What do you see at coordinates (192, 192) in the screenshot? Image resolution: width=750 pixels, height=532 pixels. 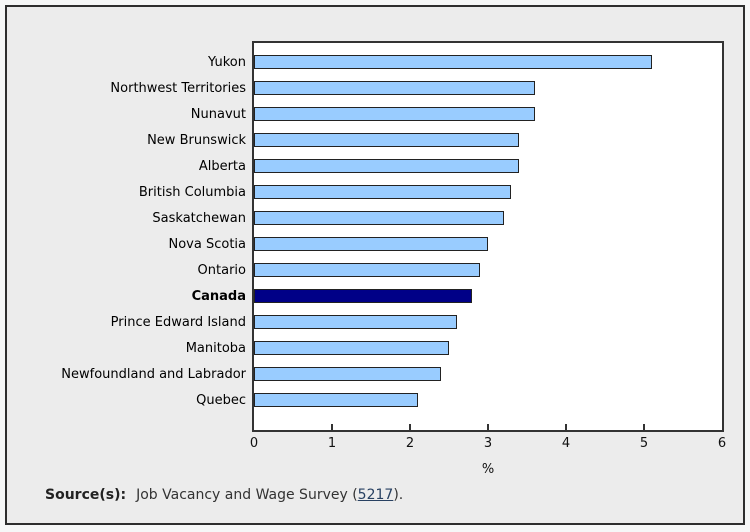 I see `category-label: British Columbia` at bounding box center [192, 192].